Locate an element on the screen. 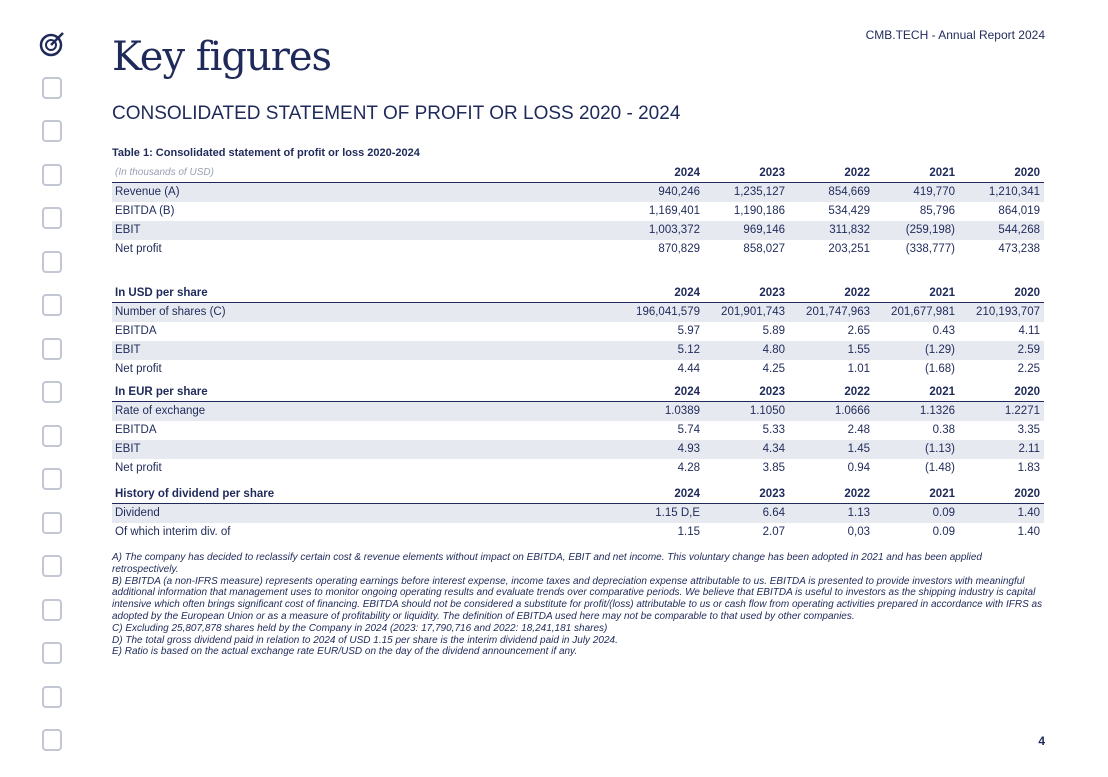  table-row: EBIT 5.12 4.80 1.55 (1.29) 2.59 is located at coordinates (578, 350).